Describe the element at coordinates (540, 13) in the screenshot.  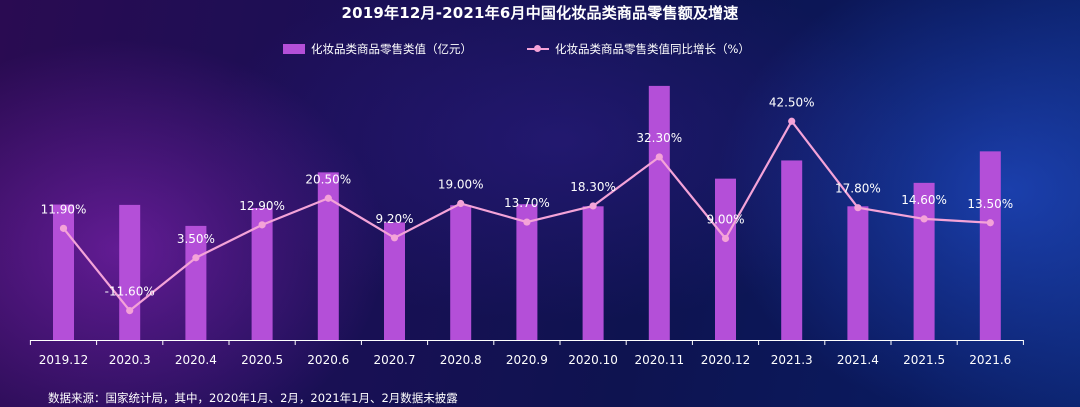
I see `chart-title: 2019年12月-2021年6月中国化妆品类商品零售额及增速` at that location.